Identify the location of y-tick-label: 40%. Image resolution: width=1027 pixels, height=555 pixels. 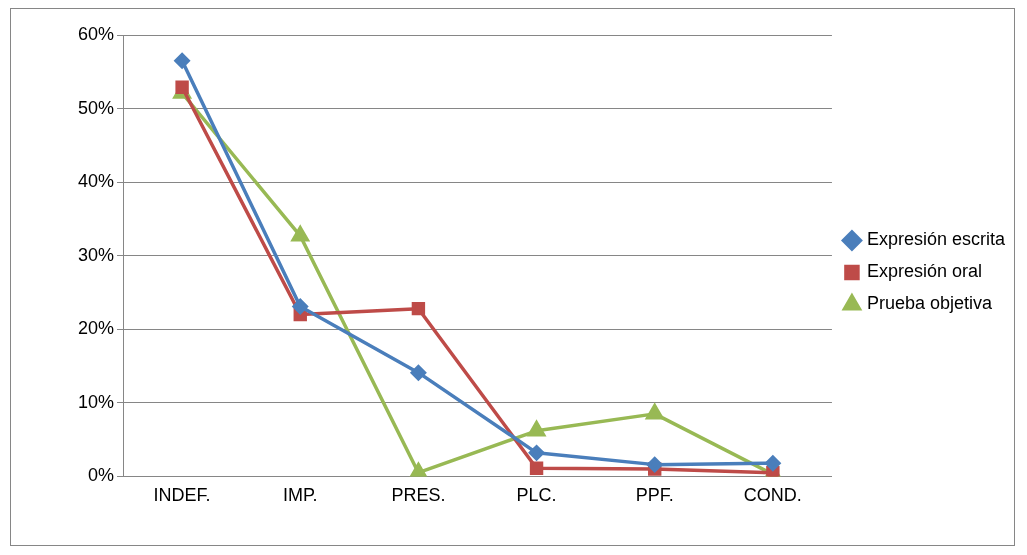
(96, 181).